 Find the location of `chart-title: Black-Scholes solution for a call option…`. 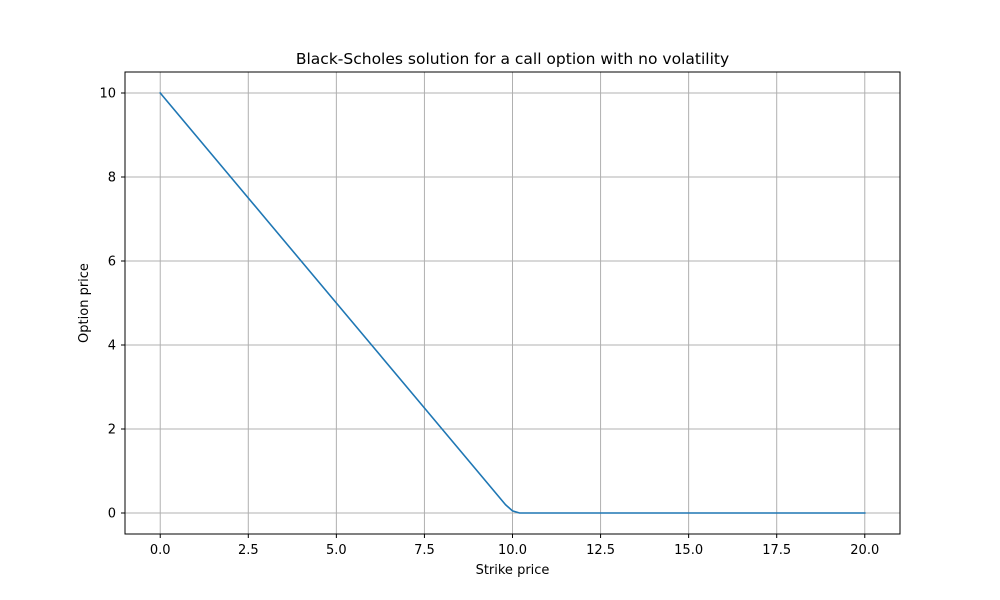

chart-title: Black-Scholes solution for a call option… is located at coordinates (512, 59).